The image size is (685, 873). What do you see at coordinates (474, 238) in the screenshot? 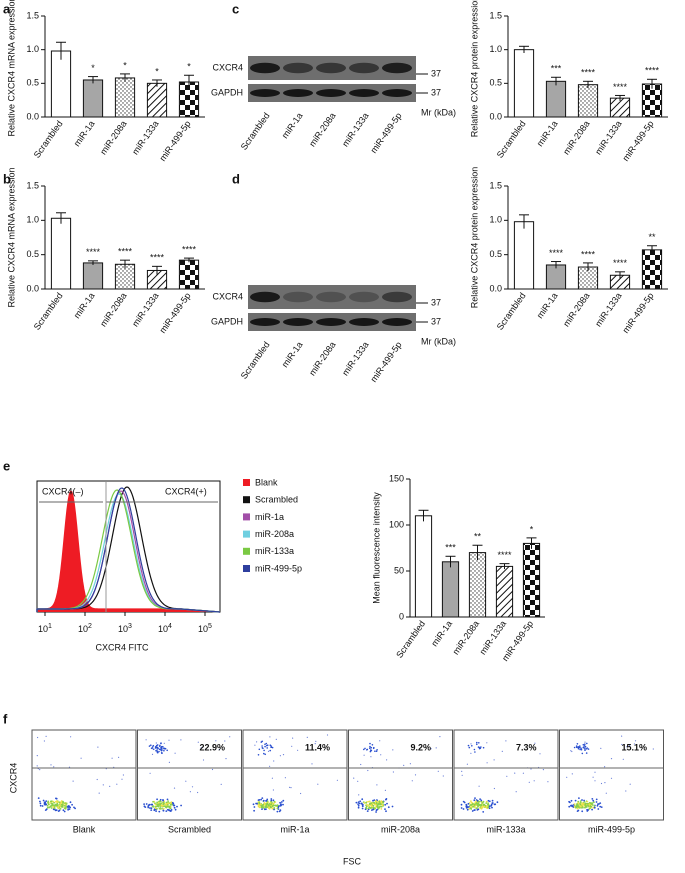
I see `y-axis-label: Relative CXCR4 protein expression` at bounding box center [474, 238].